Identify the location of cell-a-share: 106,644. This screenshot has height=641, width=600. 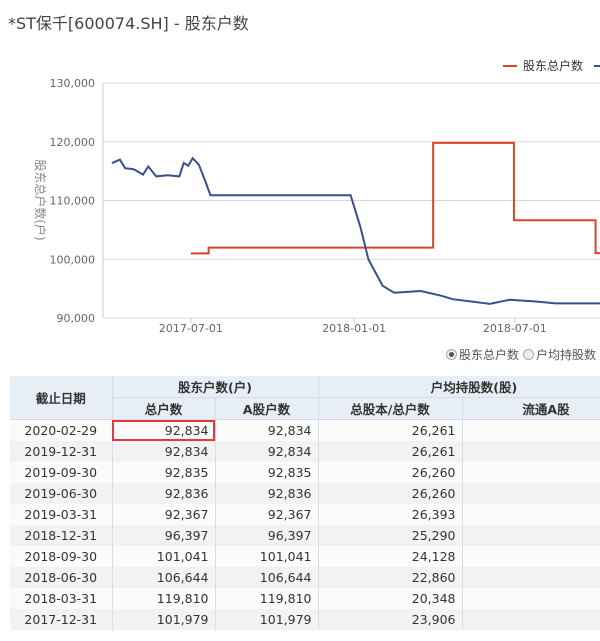
(267, 577).